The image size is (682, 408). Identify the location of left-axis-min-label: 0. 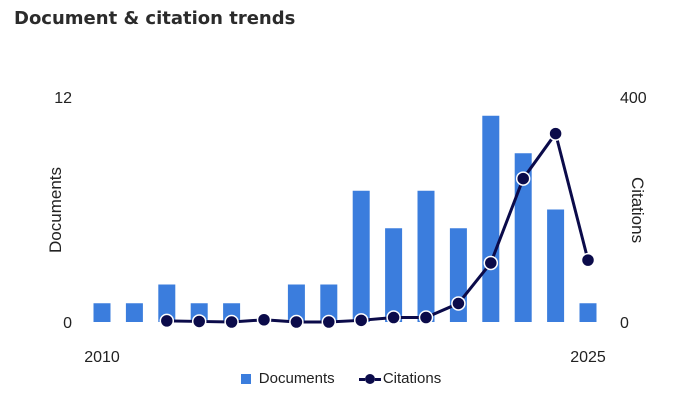
(67, 323).